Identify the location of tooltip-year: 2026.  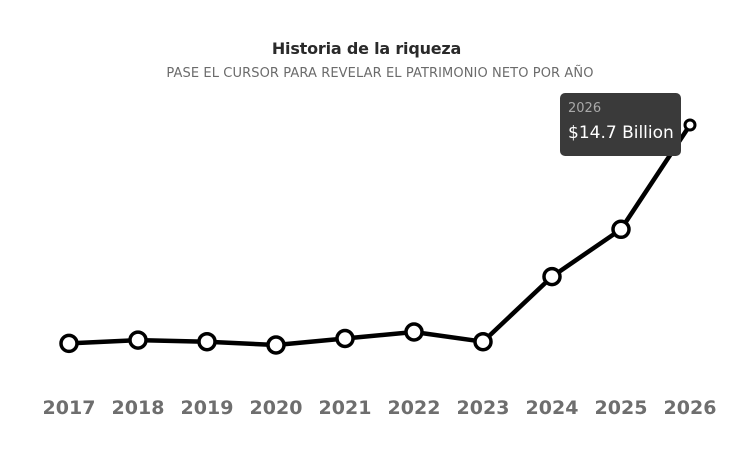
(585, 108).